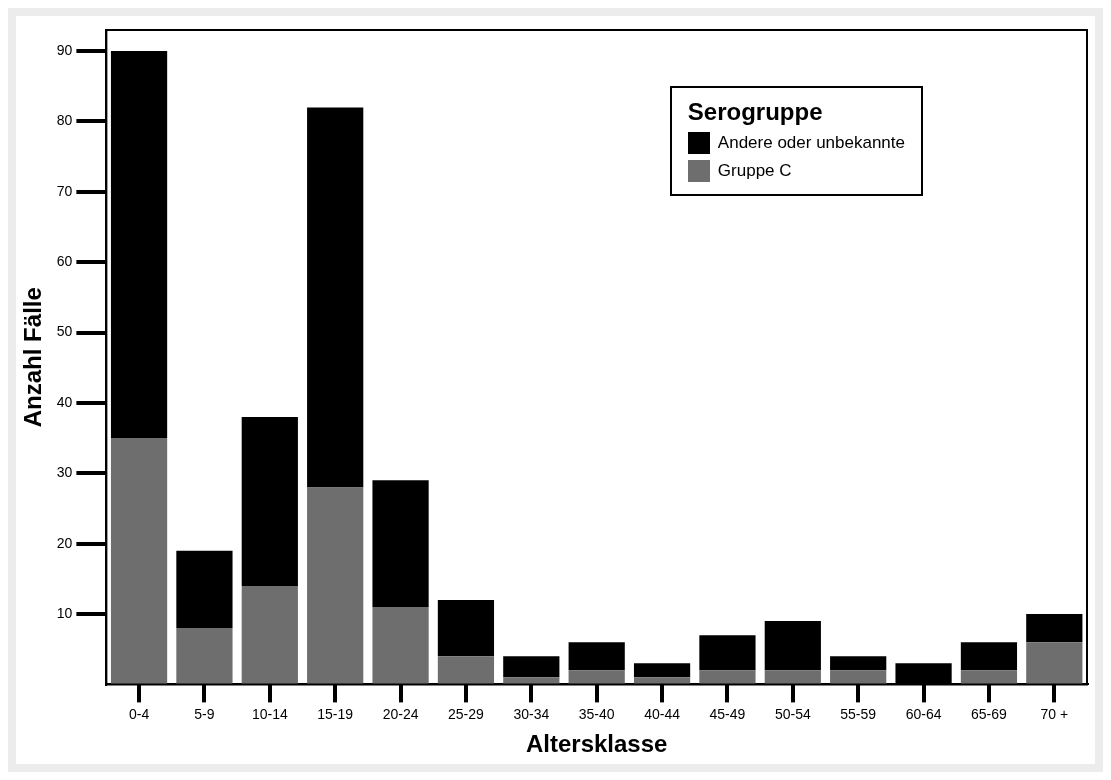 The image size is (1111, 780). I want to click on y-axis-title: Anzahl Fälle, so click(33, 357).